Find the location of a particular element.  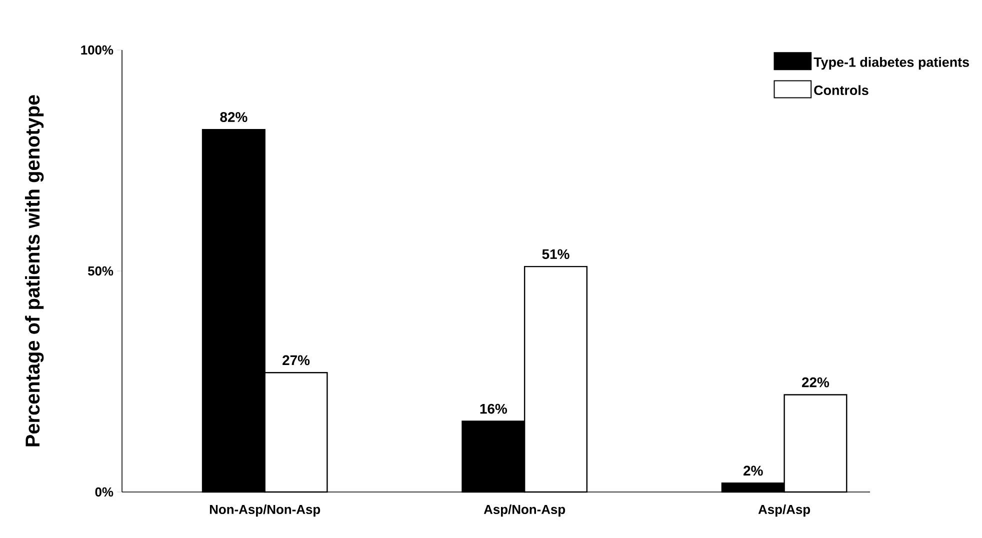

data-label: 16% is located at coordinates (493, 409).